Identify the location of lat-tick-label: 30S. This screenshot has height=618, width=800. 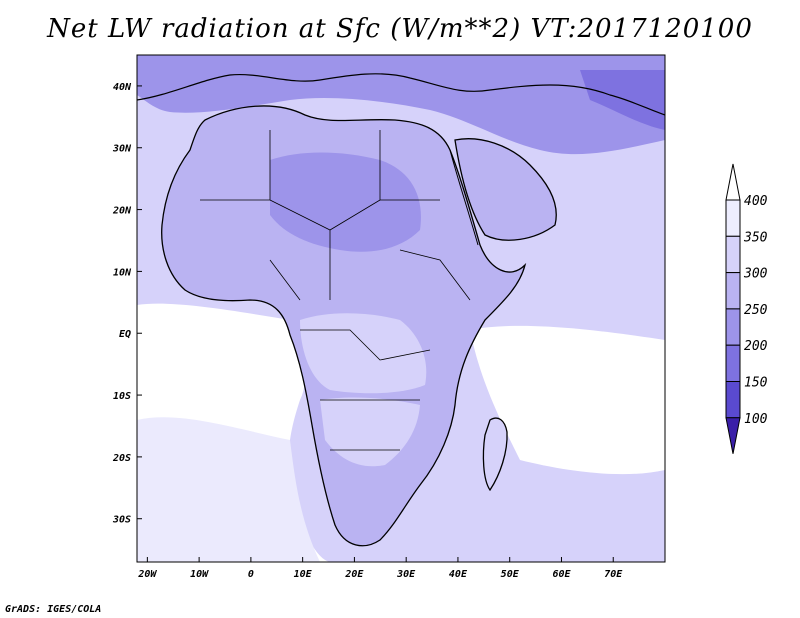
(121, 520).